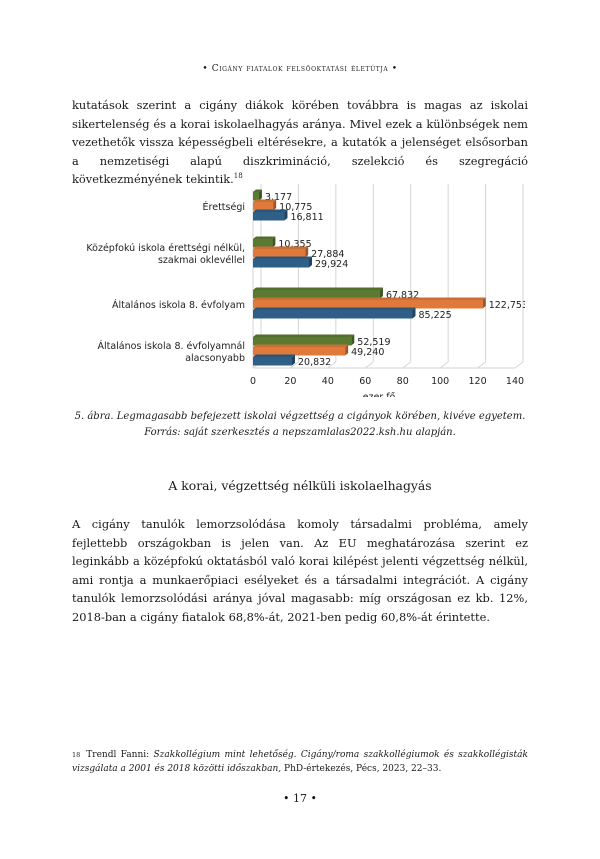 The width and height of the screenshot is (600, 859). Describe the element at coordinates (478, 381) in the screenshot. I see `x-tick-label: 120` at that location.